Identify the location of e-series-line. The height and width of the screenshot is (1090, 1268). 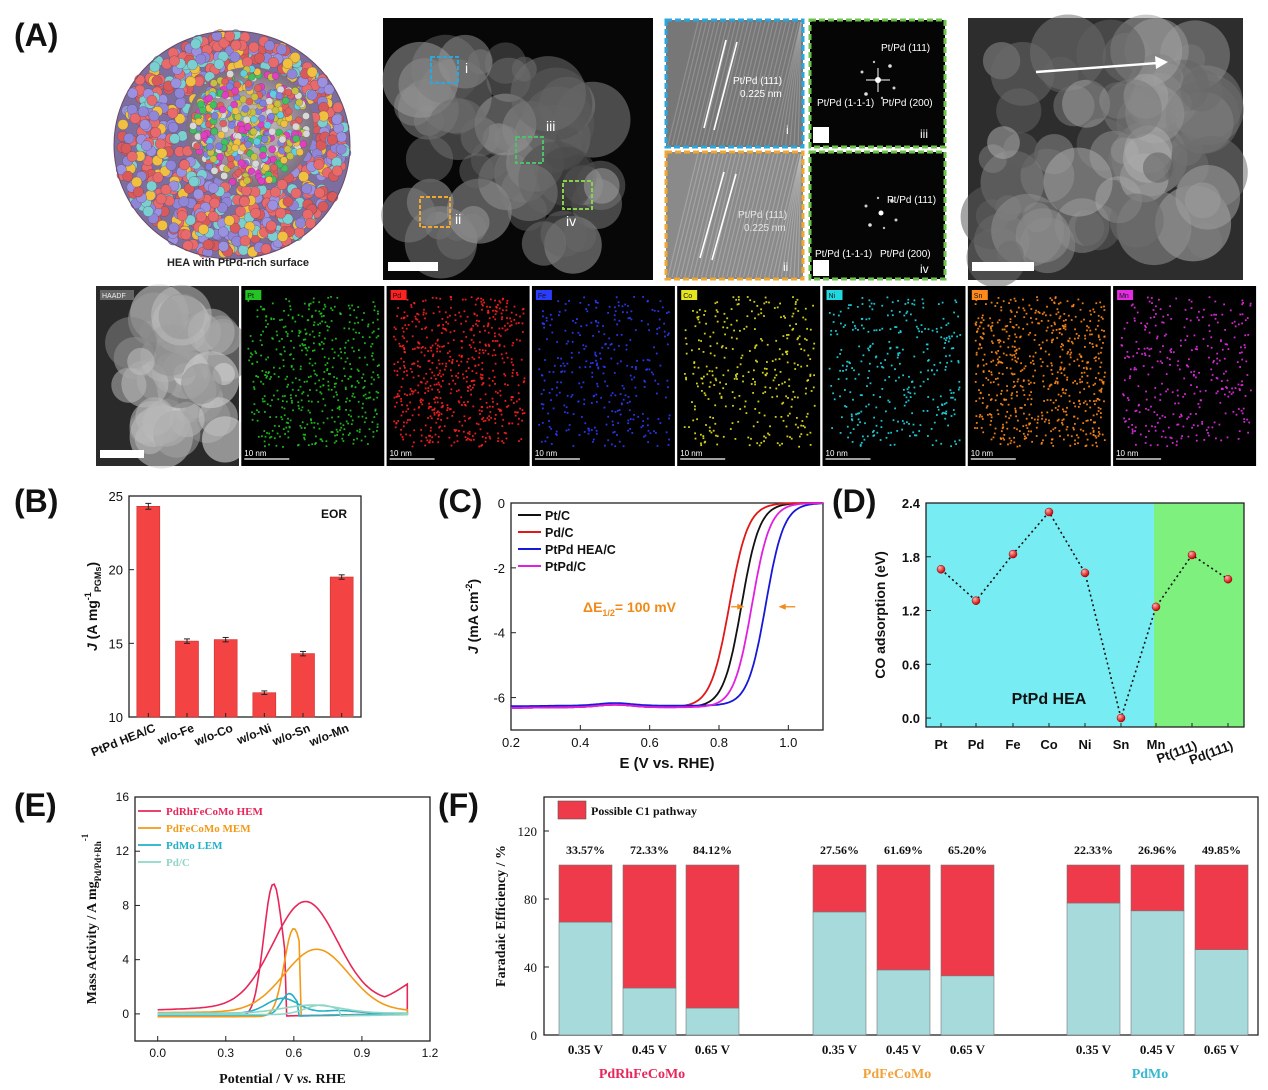
(283, 1010).